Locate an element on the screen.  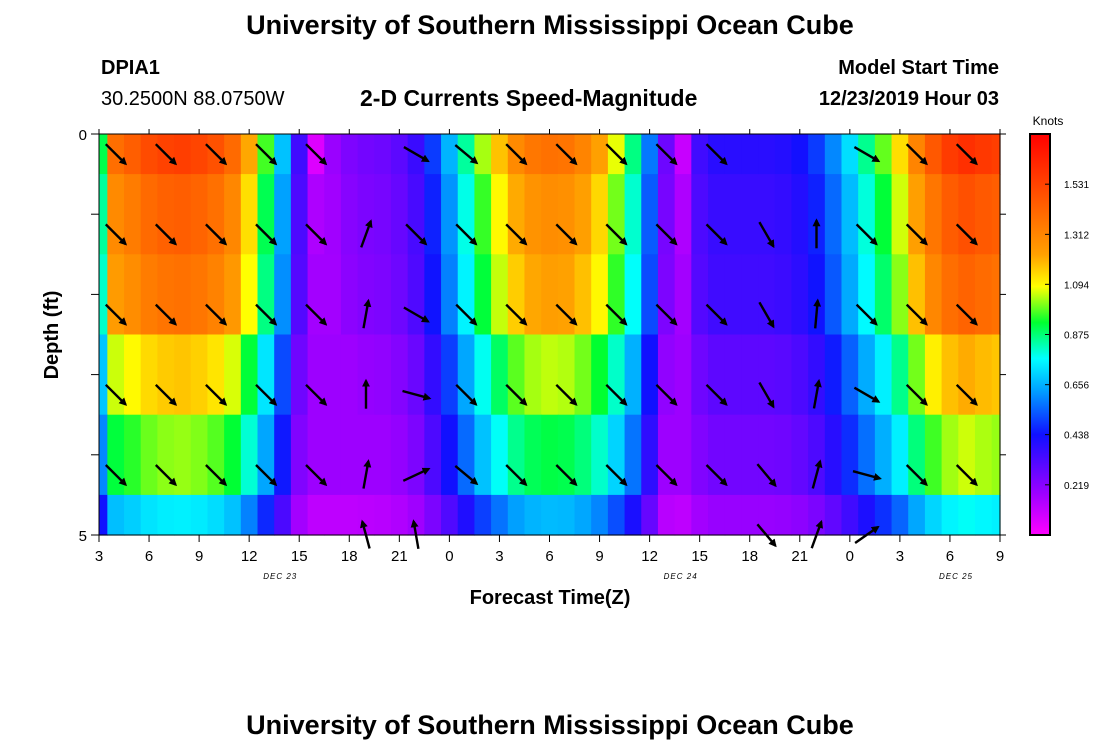
x-axis-label: Forecast Time(Z) is located at coordinates (550, 598).